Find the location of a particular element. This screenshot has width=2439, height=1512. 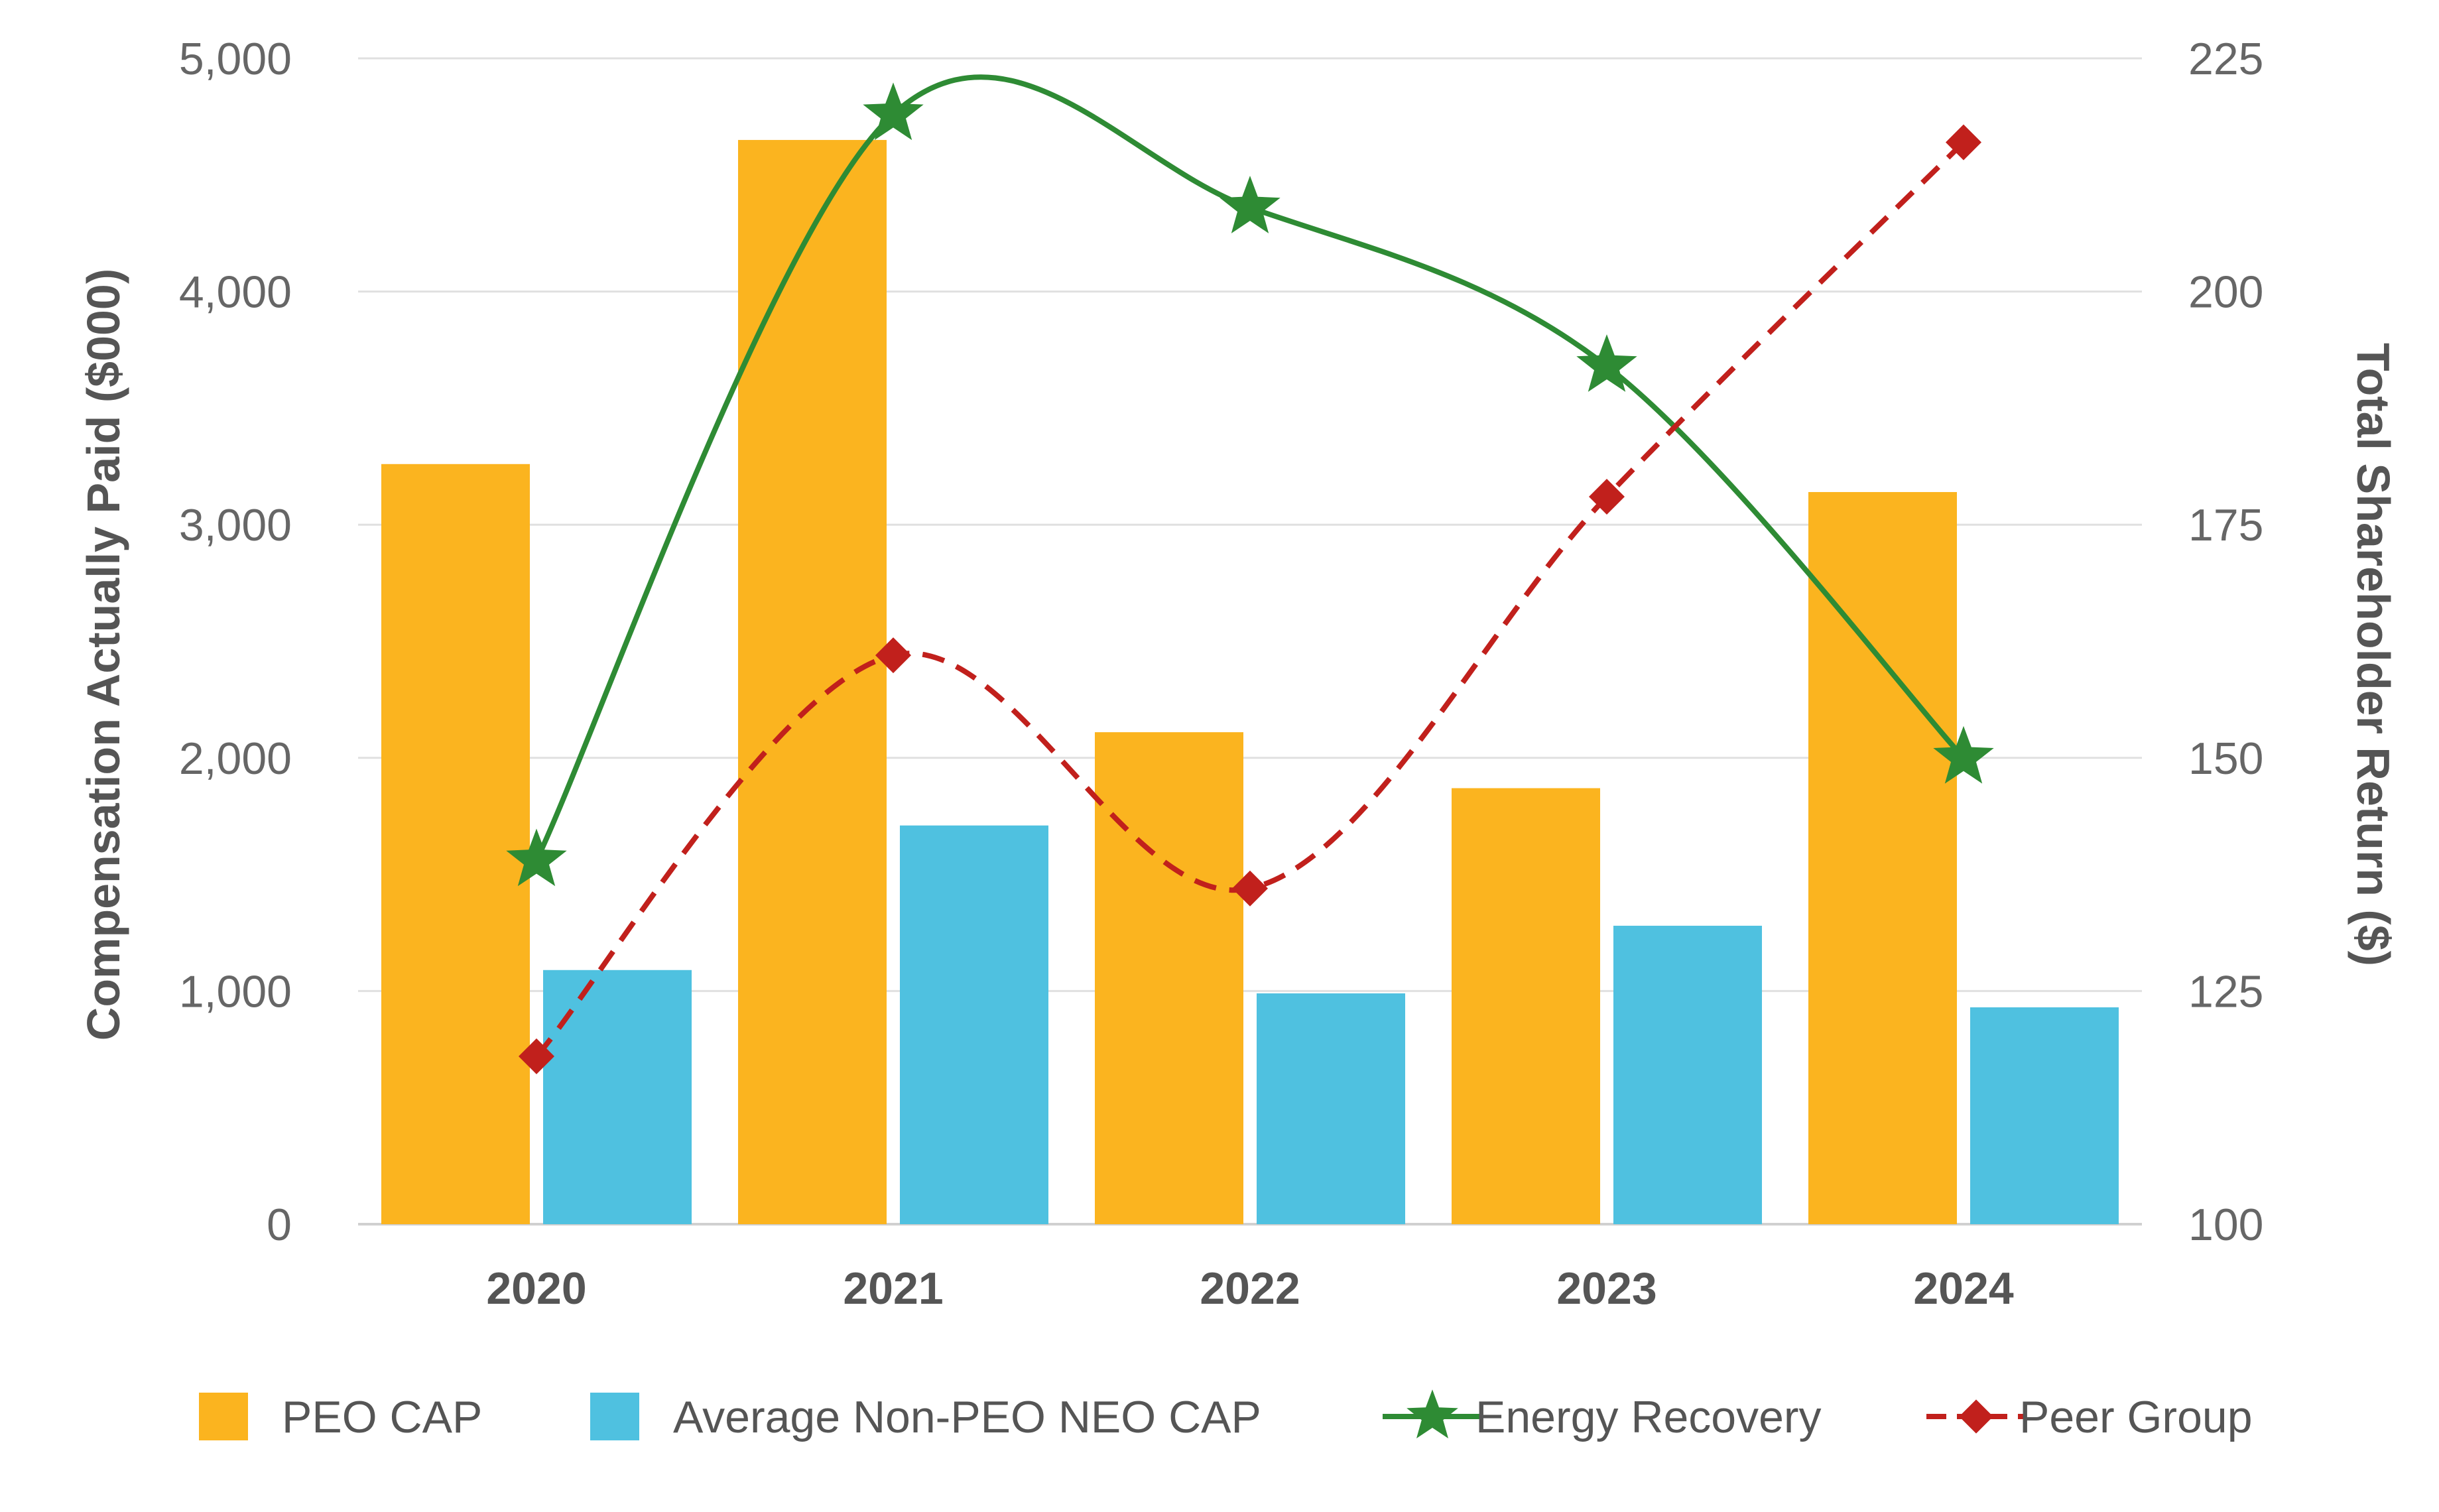

x-tick-label: 2023 is located at coordinates (1607, 1288).